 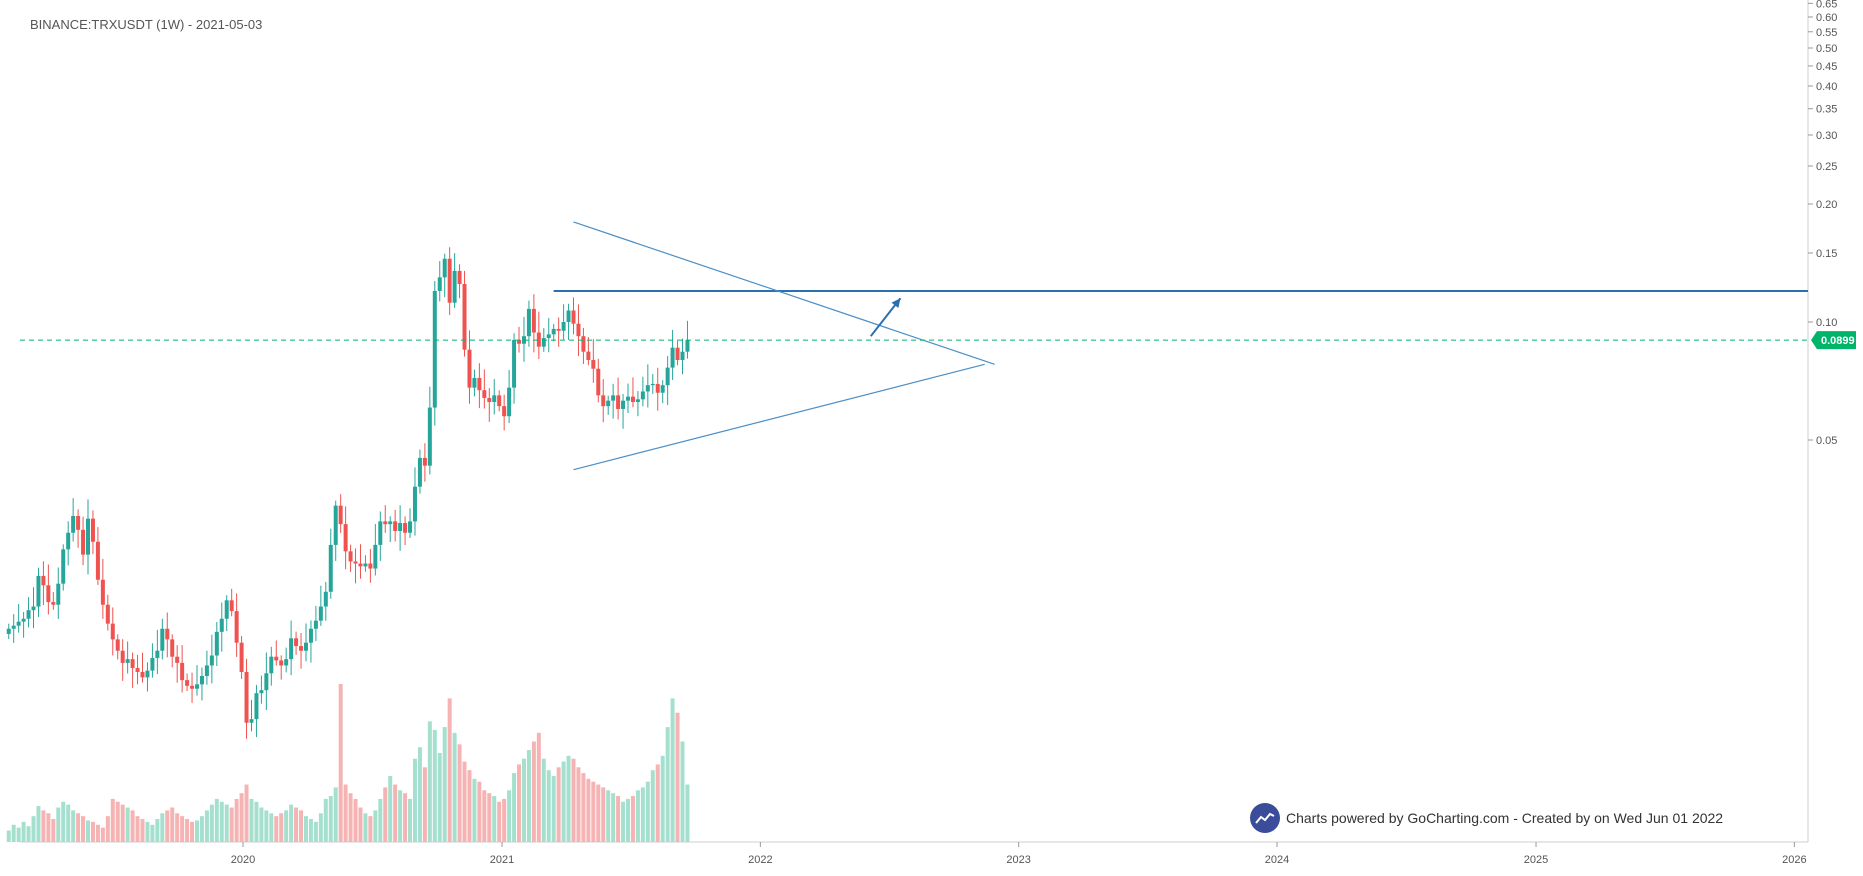 What do you see at coordinates (1826, 323) in the screenshot?
I see `y-tick-label: 0.10` at bounding box center [1826, 323].